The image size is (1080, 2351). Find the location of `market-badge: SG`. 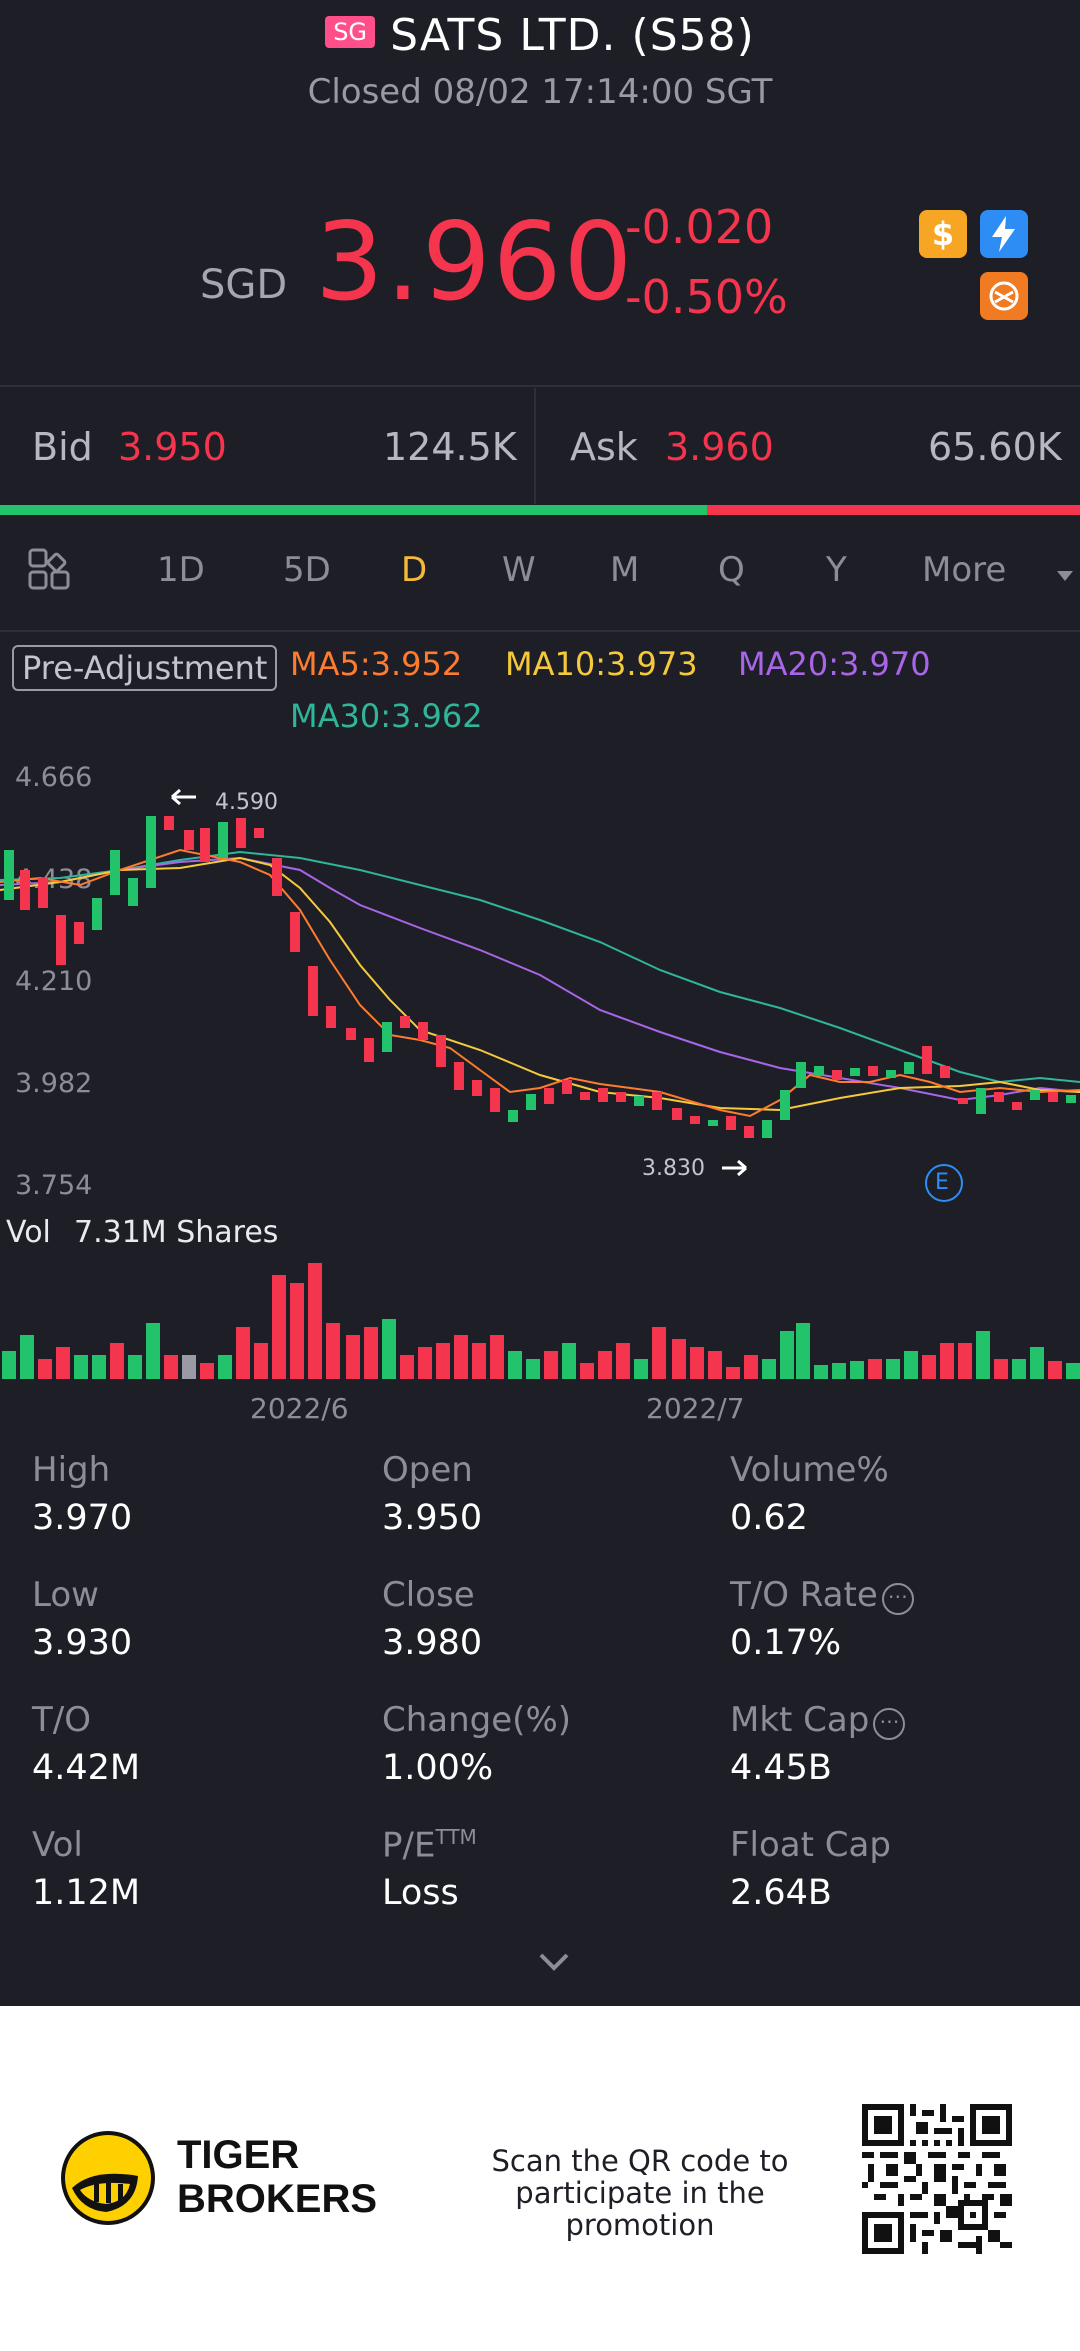

market-badge: SG is located at coordinates (350, 32).